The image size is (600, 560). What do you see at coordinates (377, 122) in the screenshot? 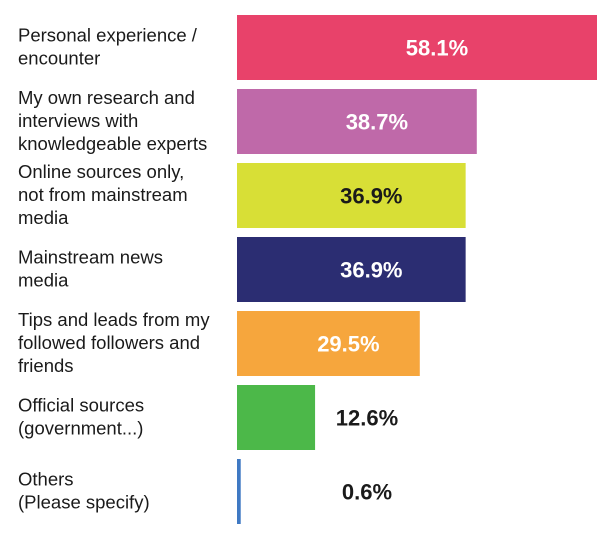
I see `value-label-2: 38.7%` at bounding box center [377, 122].